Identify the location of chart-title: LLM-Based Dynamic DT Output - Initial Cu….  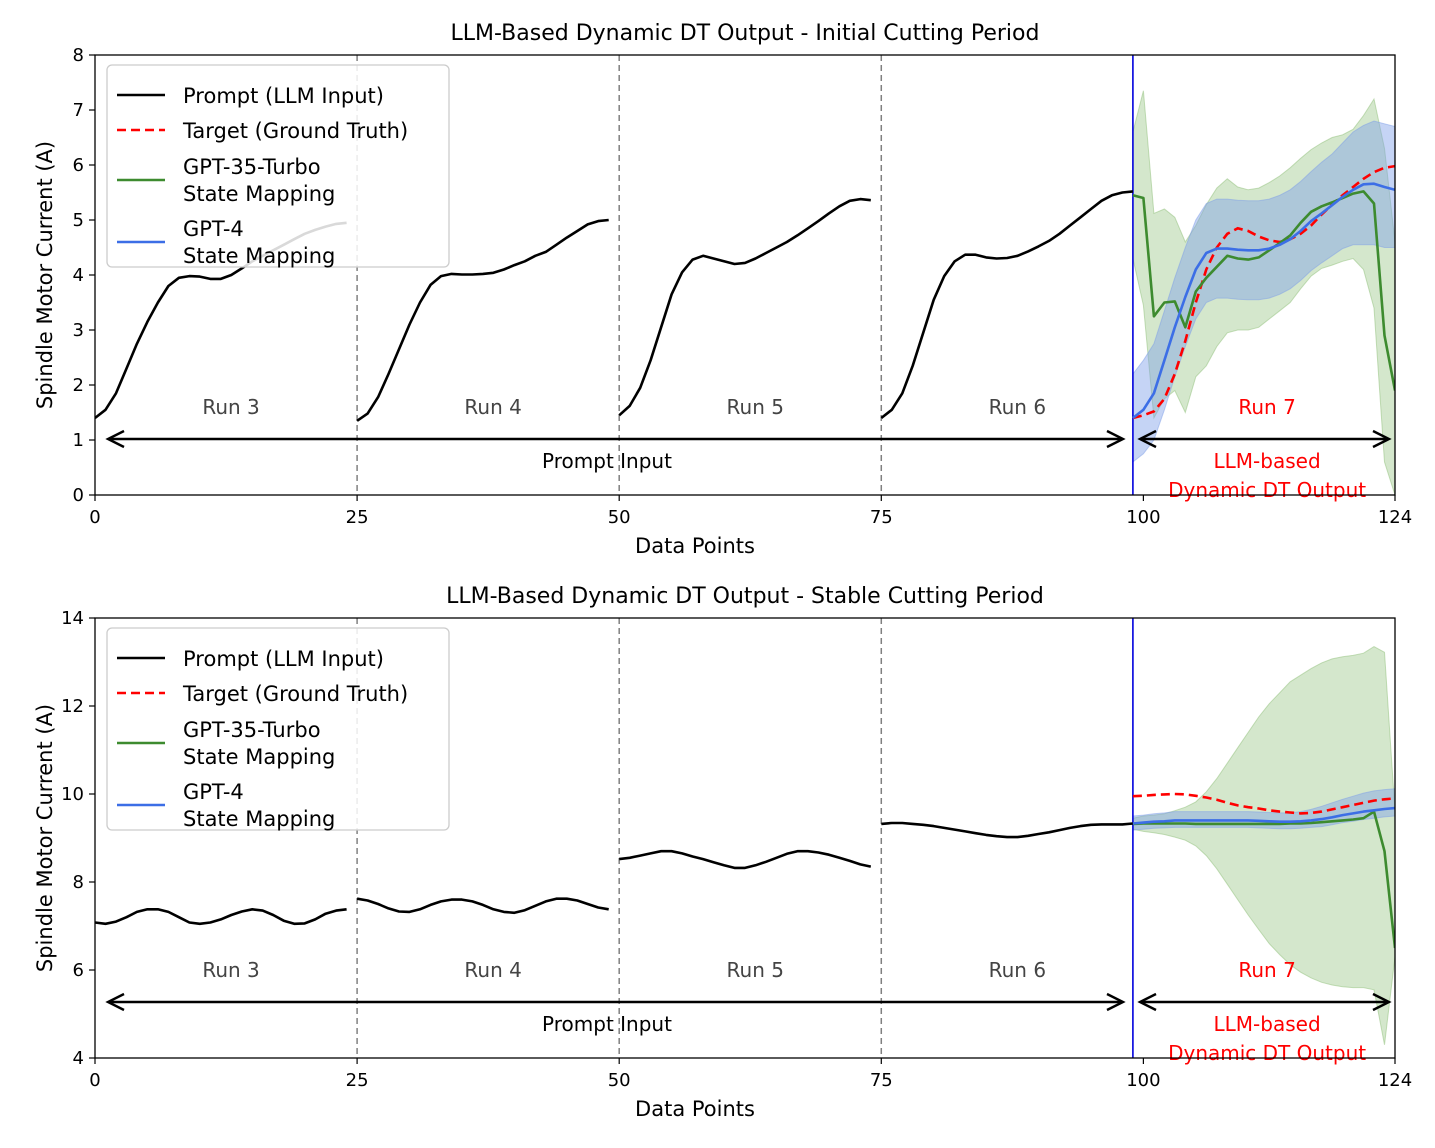
(745, 33).